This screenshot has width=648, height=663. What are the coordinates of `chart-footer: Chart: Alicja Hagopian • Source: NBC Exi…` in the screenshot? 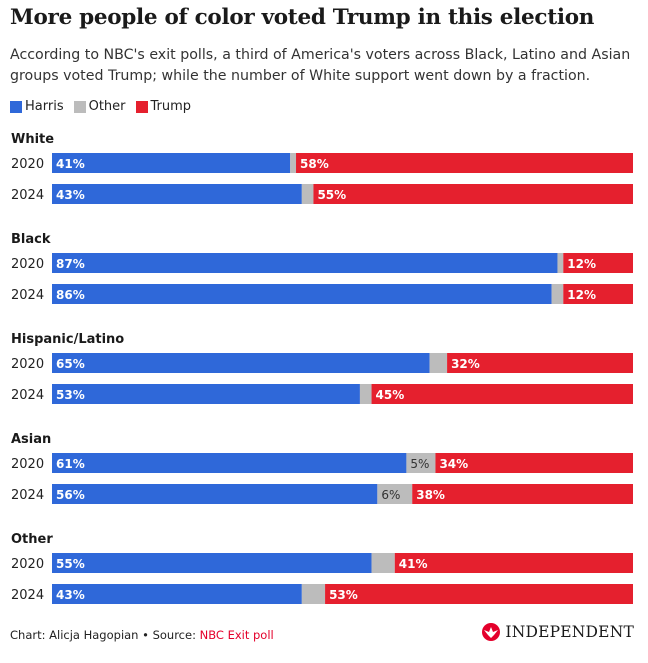 It's located at (142, 635).